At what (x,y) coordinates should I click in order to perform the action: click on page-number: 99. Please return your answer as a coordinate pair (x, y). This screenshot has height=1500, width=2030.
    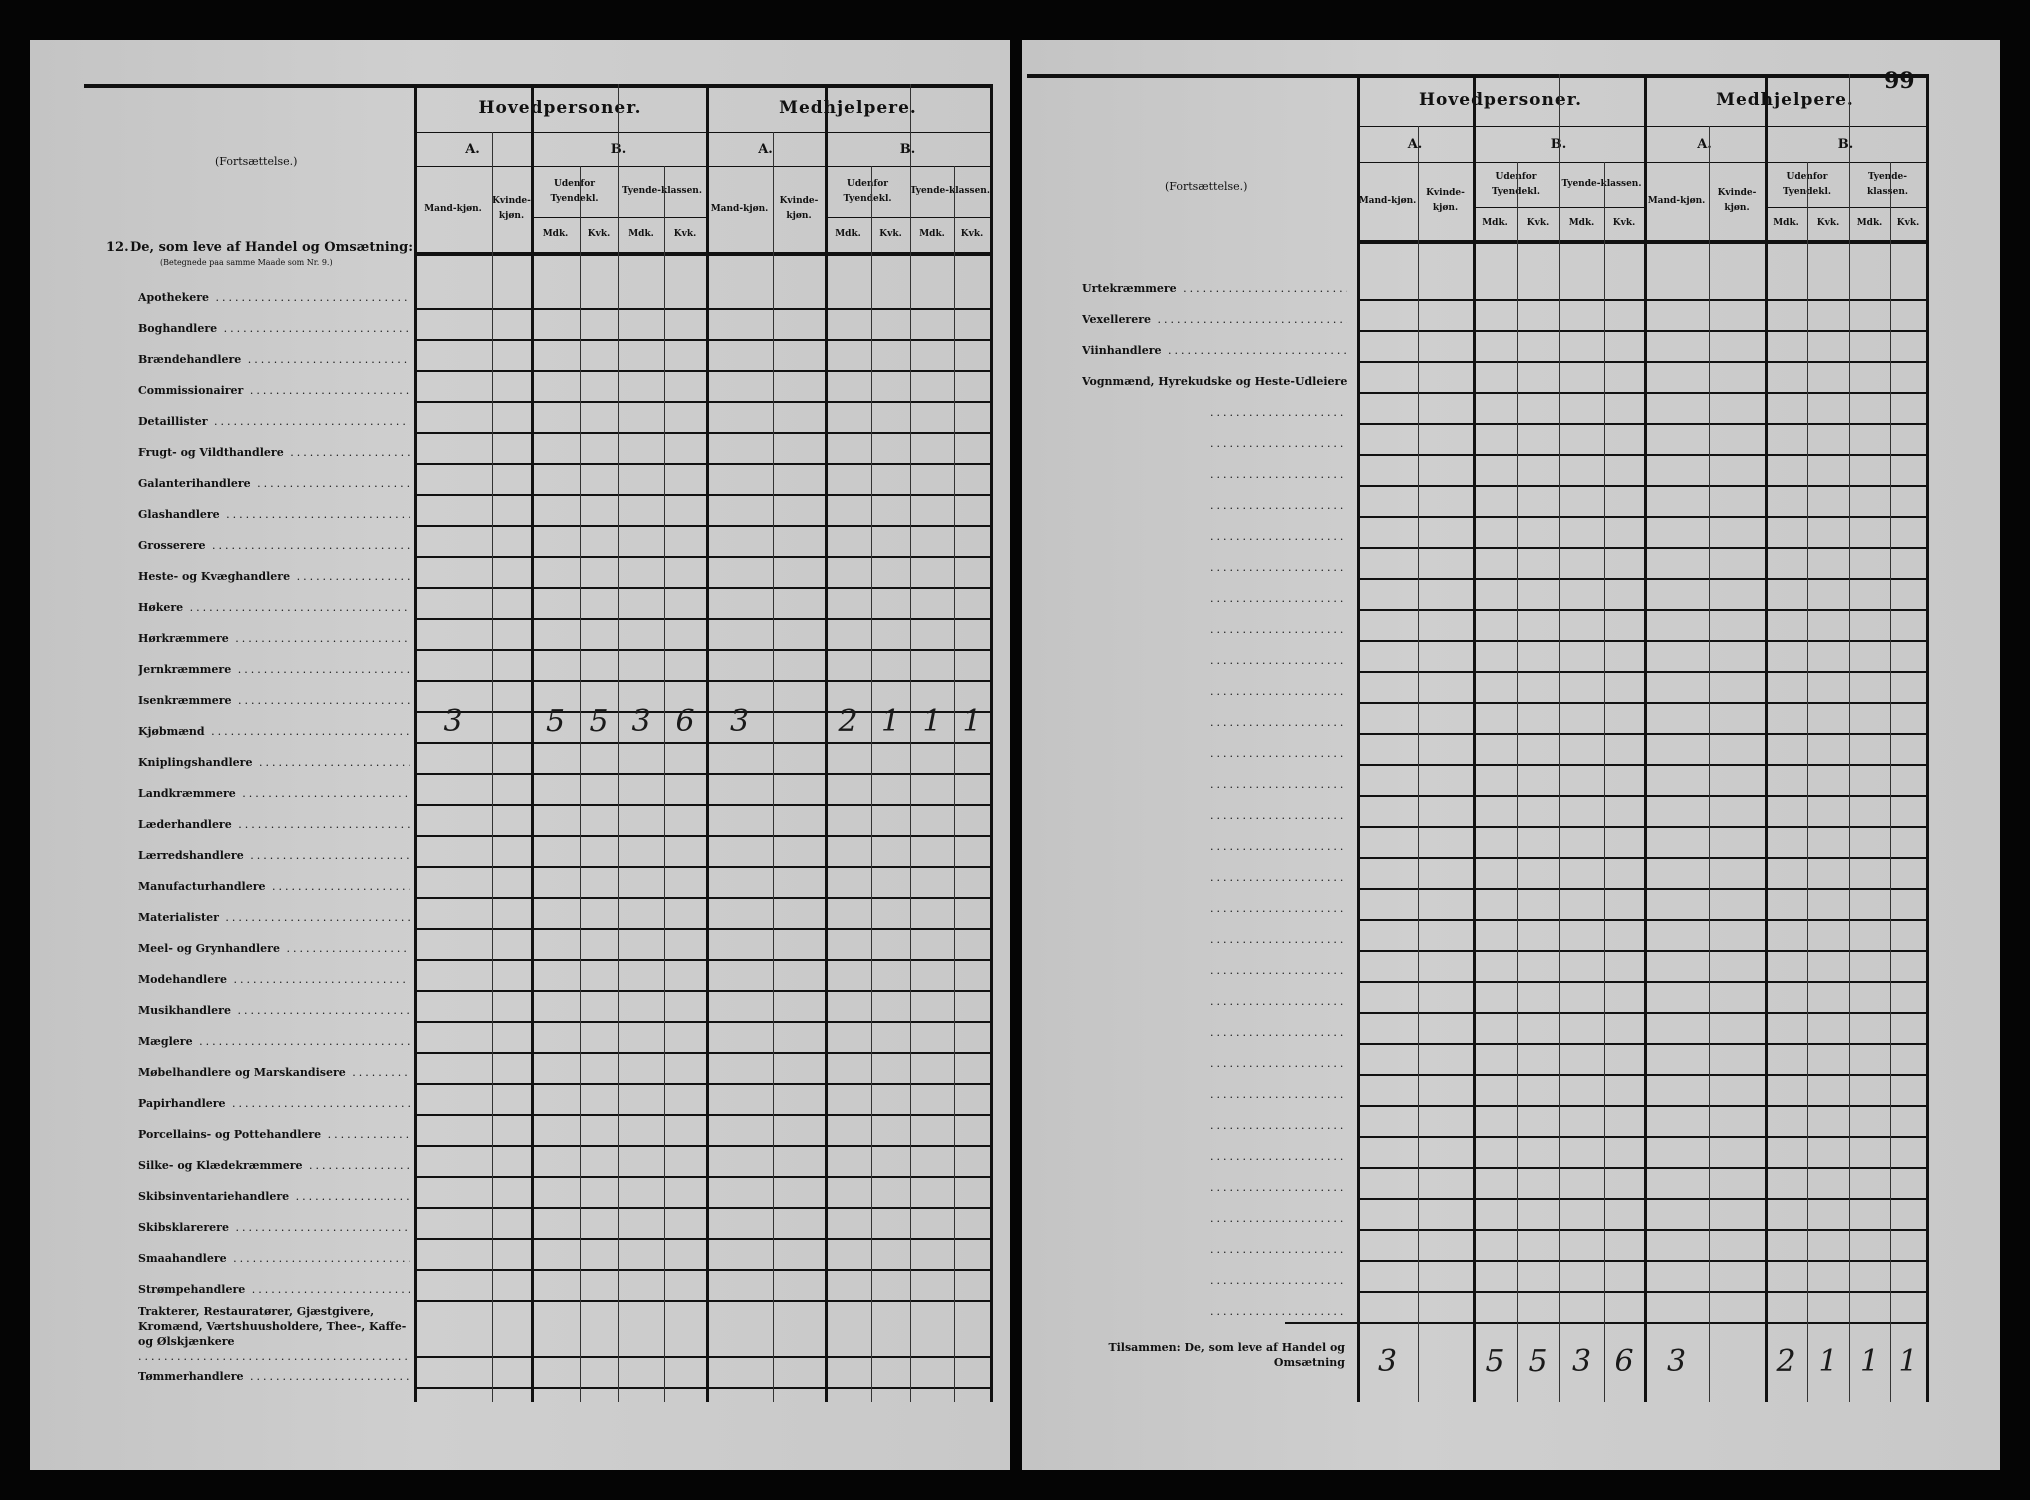
    Looking at the image, I should click on (1899, 81).